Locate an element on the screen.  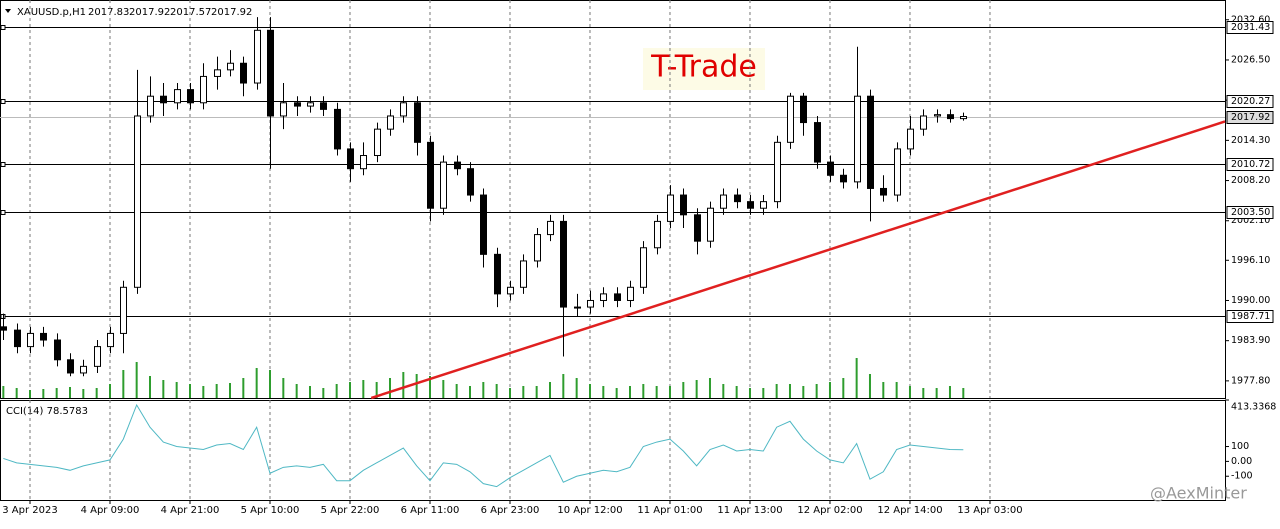
x-tick-label: 6 Apr 23:00 is located at coordinates (510, 510).